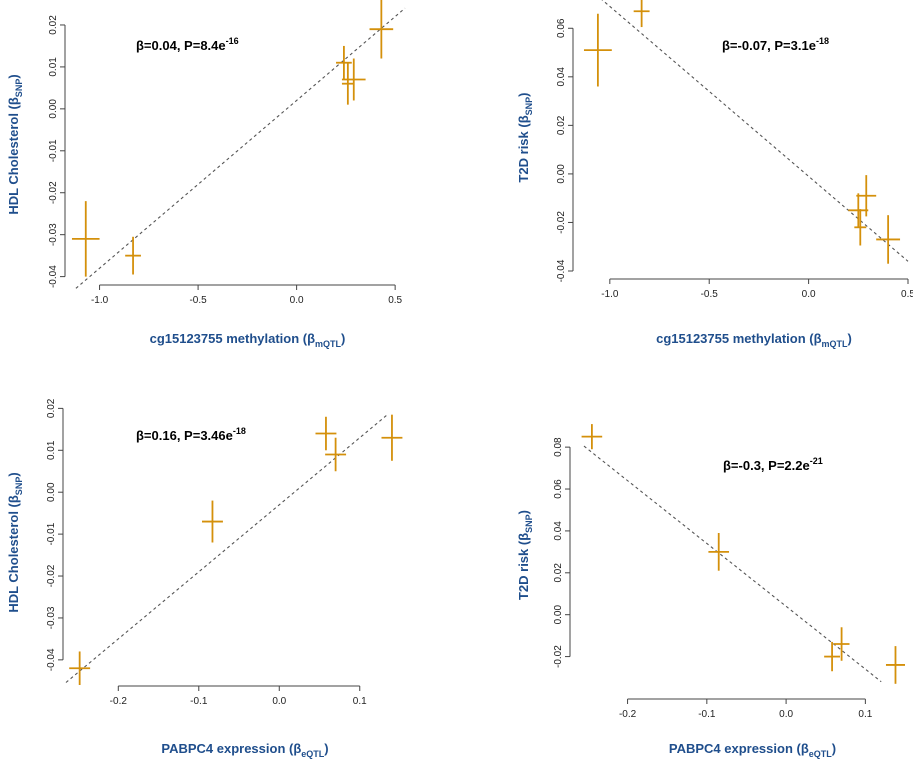 This screenshot has height=766, width=913. What do you see at coordinates (558, 447) in the screenshot?
I see `y-tick-label: 0.08` at bounding box center [558, 447].